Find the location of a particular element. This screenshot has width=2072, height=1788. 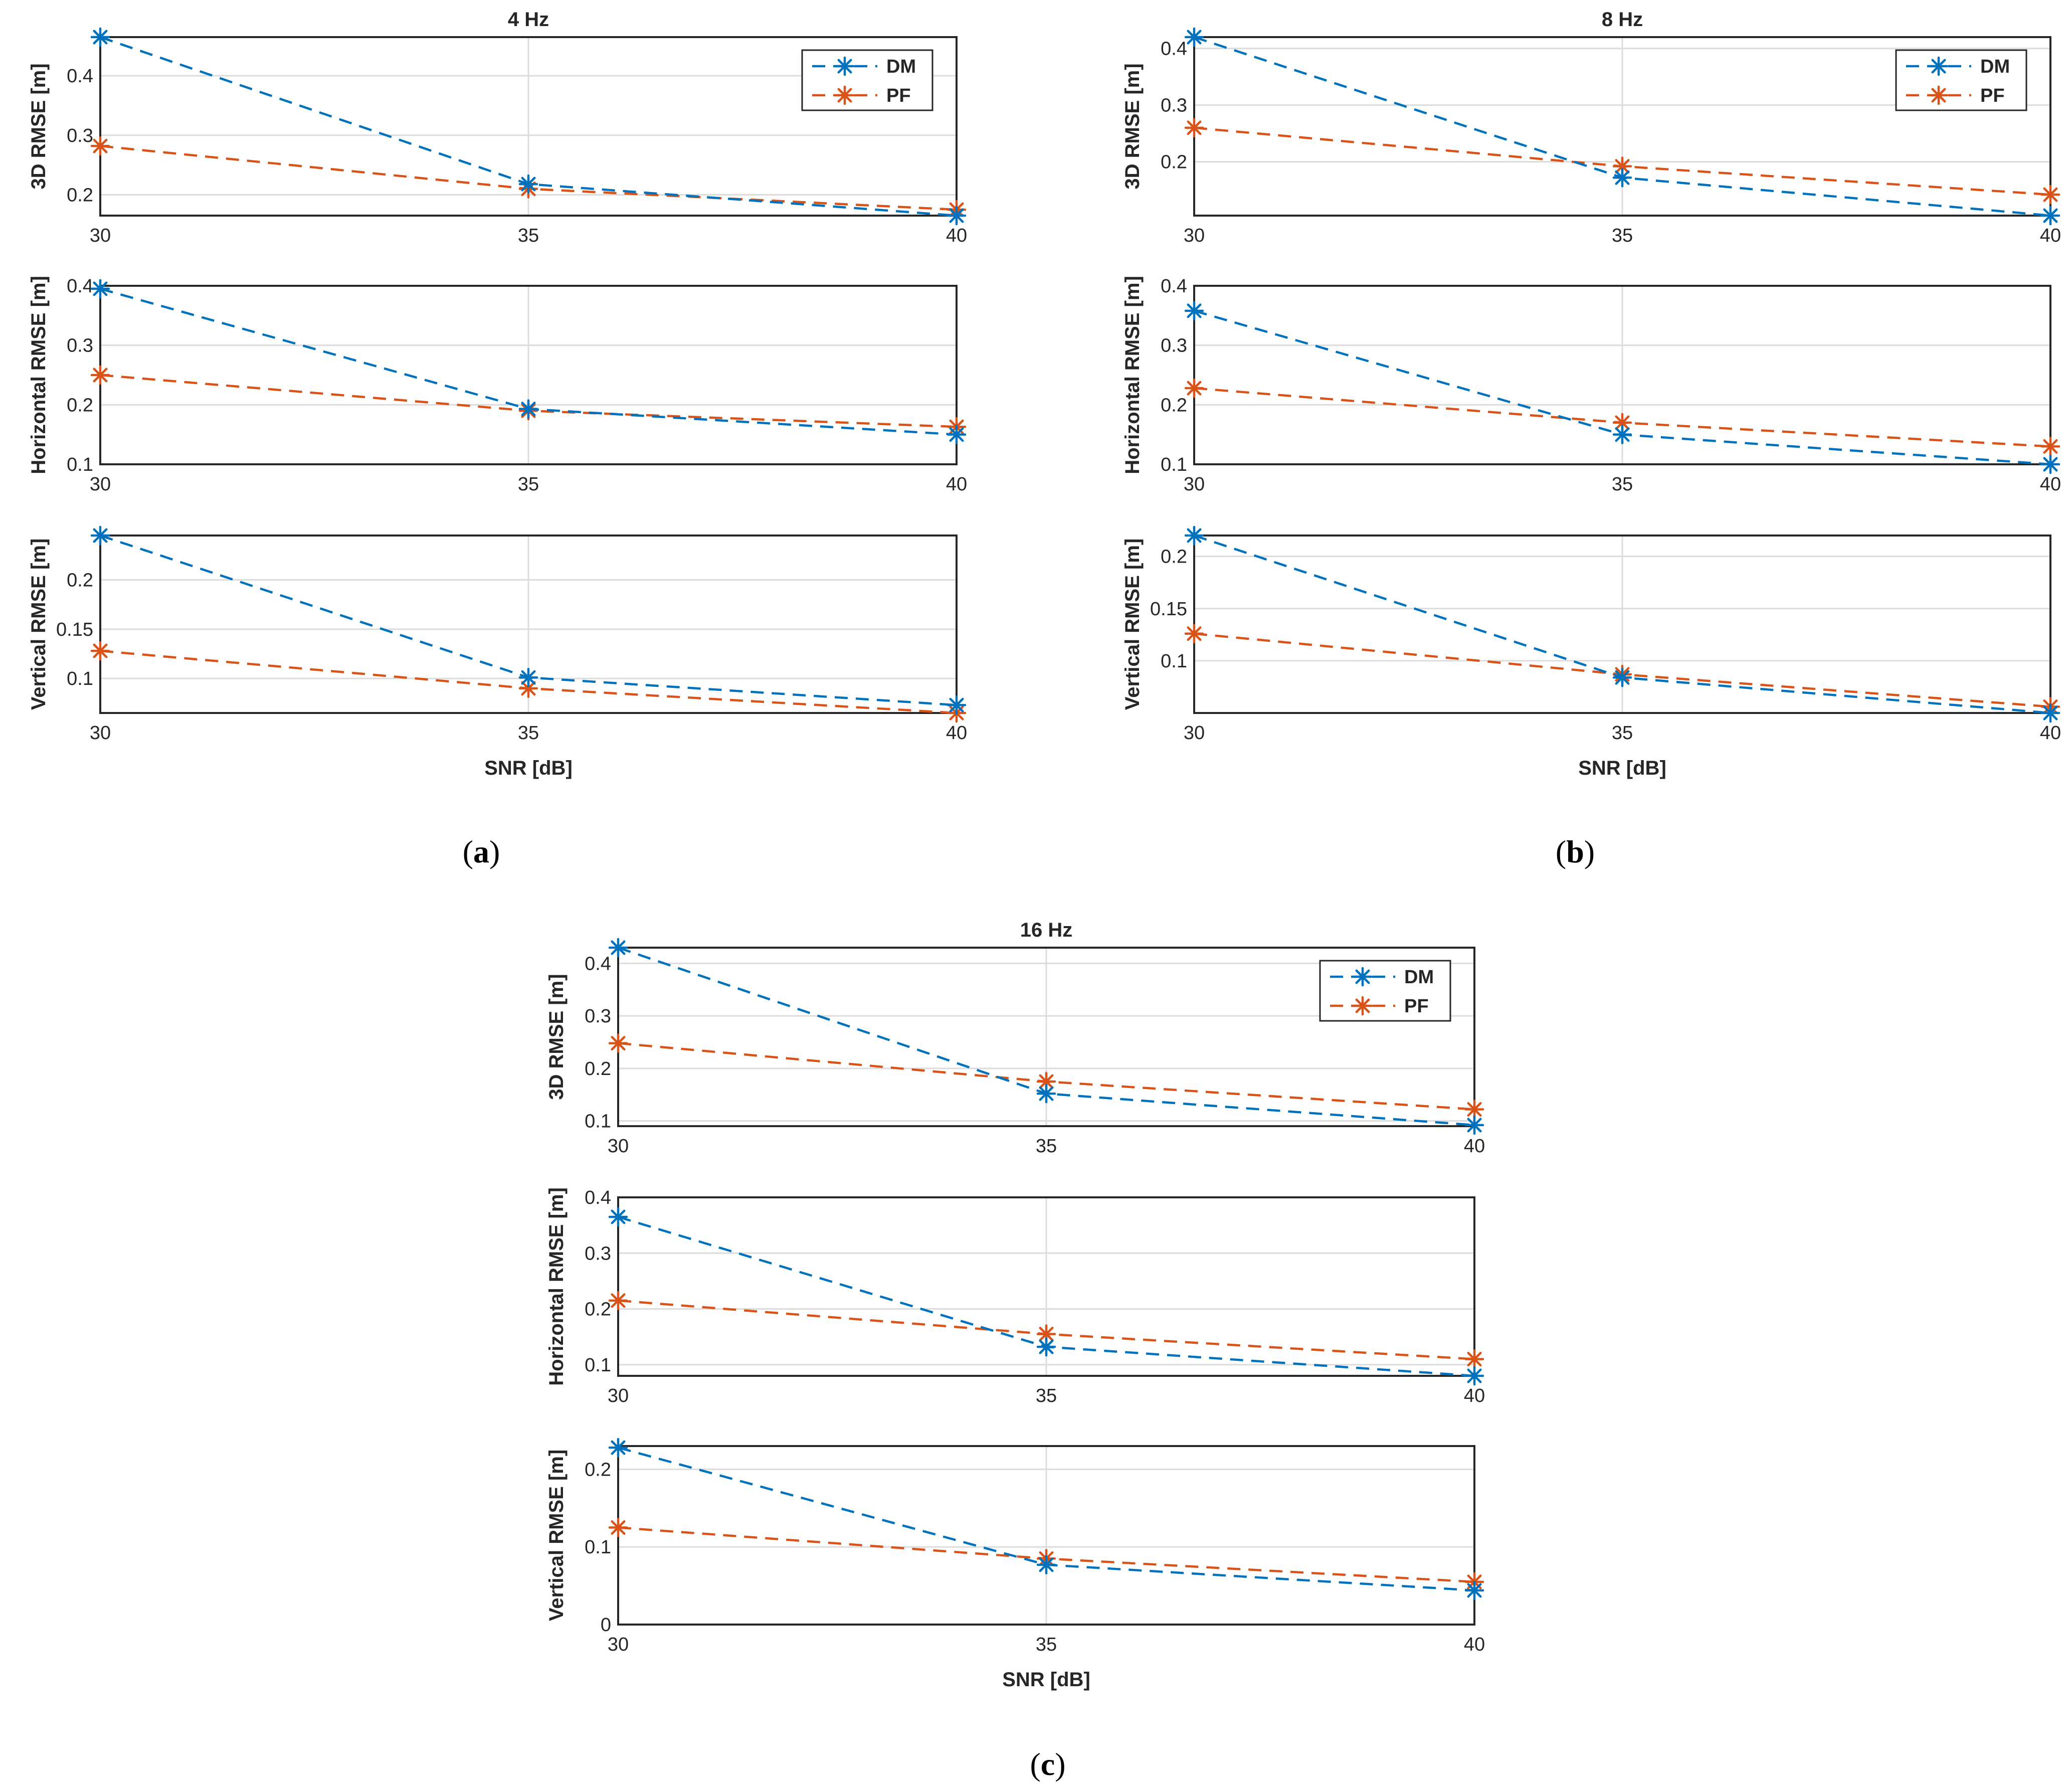

subplot-2: 0.1 0.2 0.3 0.4 30 35 40 Horizontal RMSE [m] is located at coordinates (1015, 1296).